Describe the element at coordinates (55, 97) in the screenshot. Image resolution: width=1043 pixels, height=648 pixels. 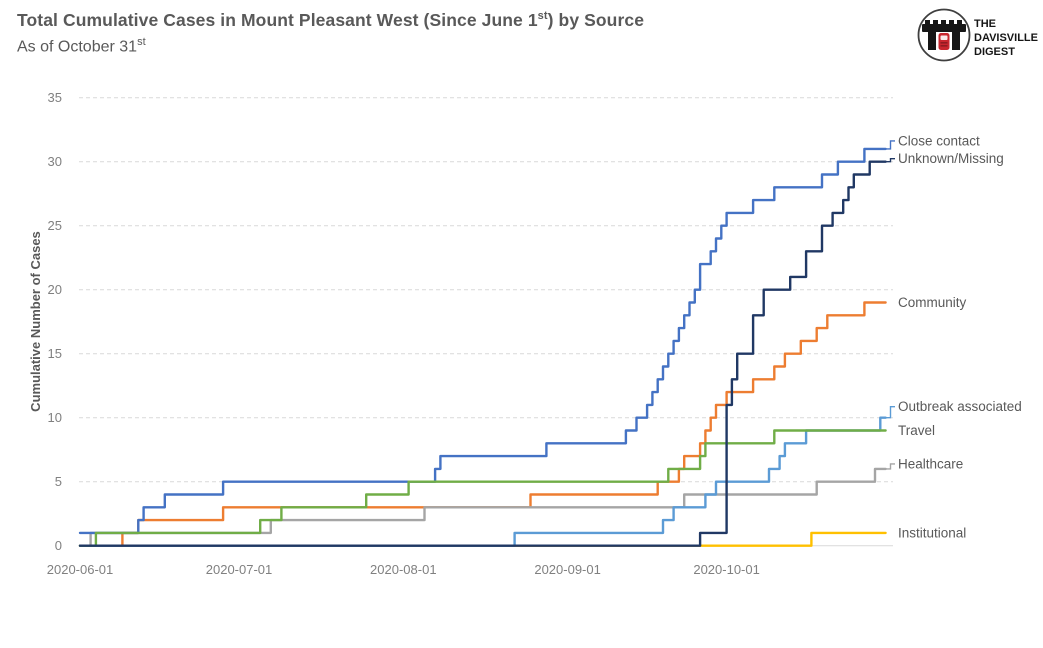
I see `y-tick-label-35: 35` at that location.